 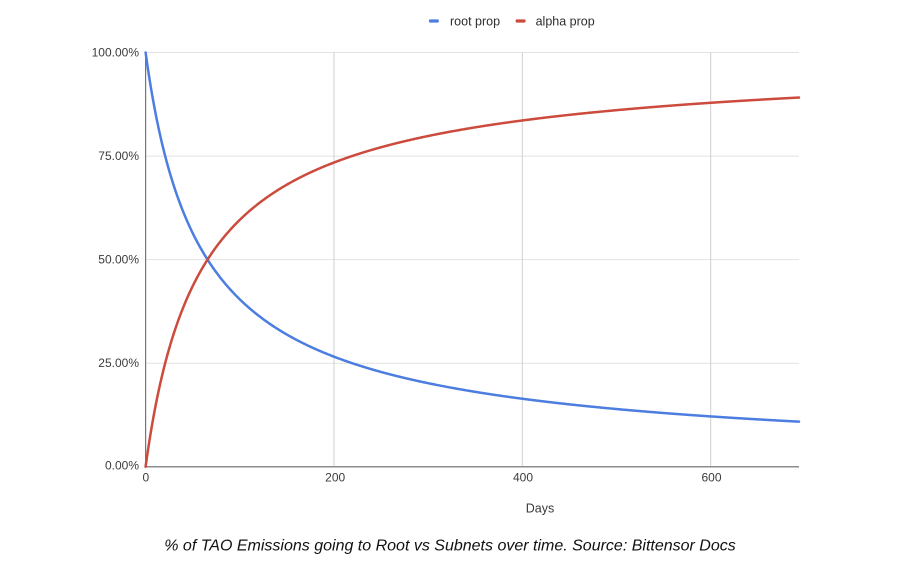 I want to click on svg-text: 50.00%, so click(x=118, y=259).